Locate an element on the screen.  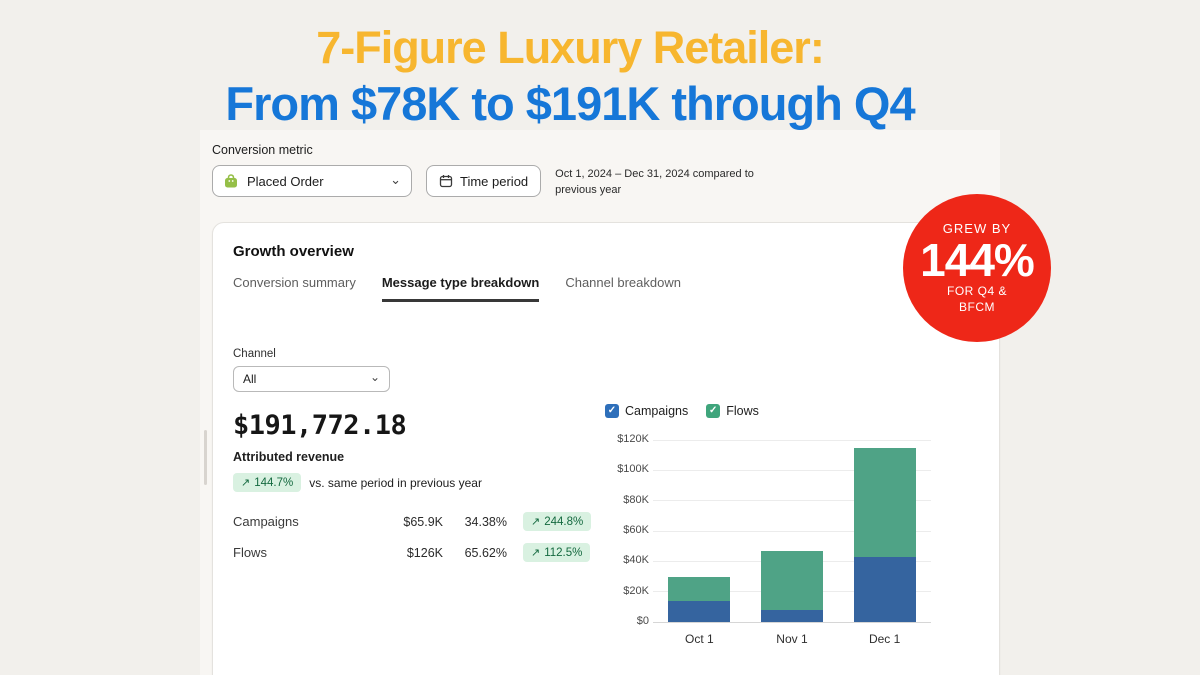
stacked-bar-chart: $0 $20K $40K $60K $80K $100K $120K is located at coordinates (792, 530).